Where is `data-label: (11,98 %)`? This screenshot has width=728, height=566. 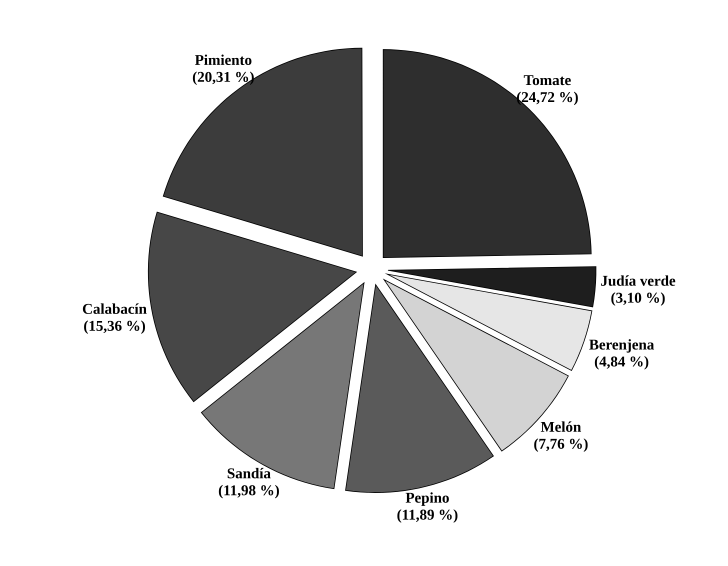 data-label: (11,98 %) is located at coordinates (248, 491).